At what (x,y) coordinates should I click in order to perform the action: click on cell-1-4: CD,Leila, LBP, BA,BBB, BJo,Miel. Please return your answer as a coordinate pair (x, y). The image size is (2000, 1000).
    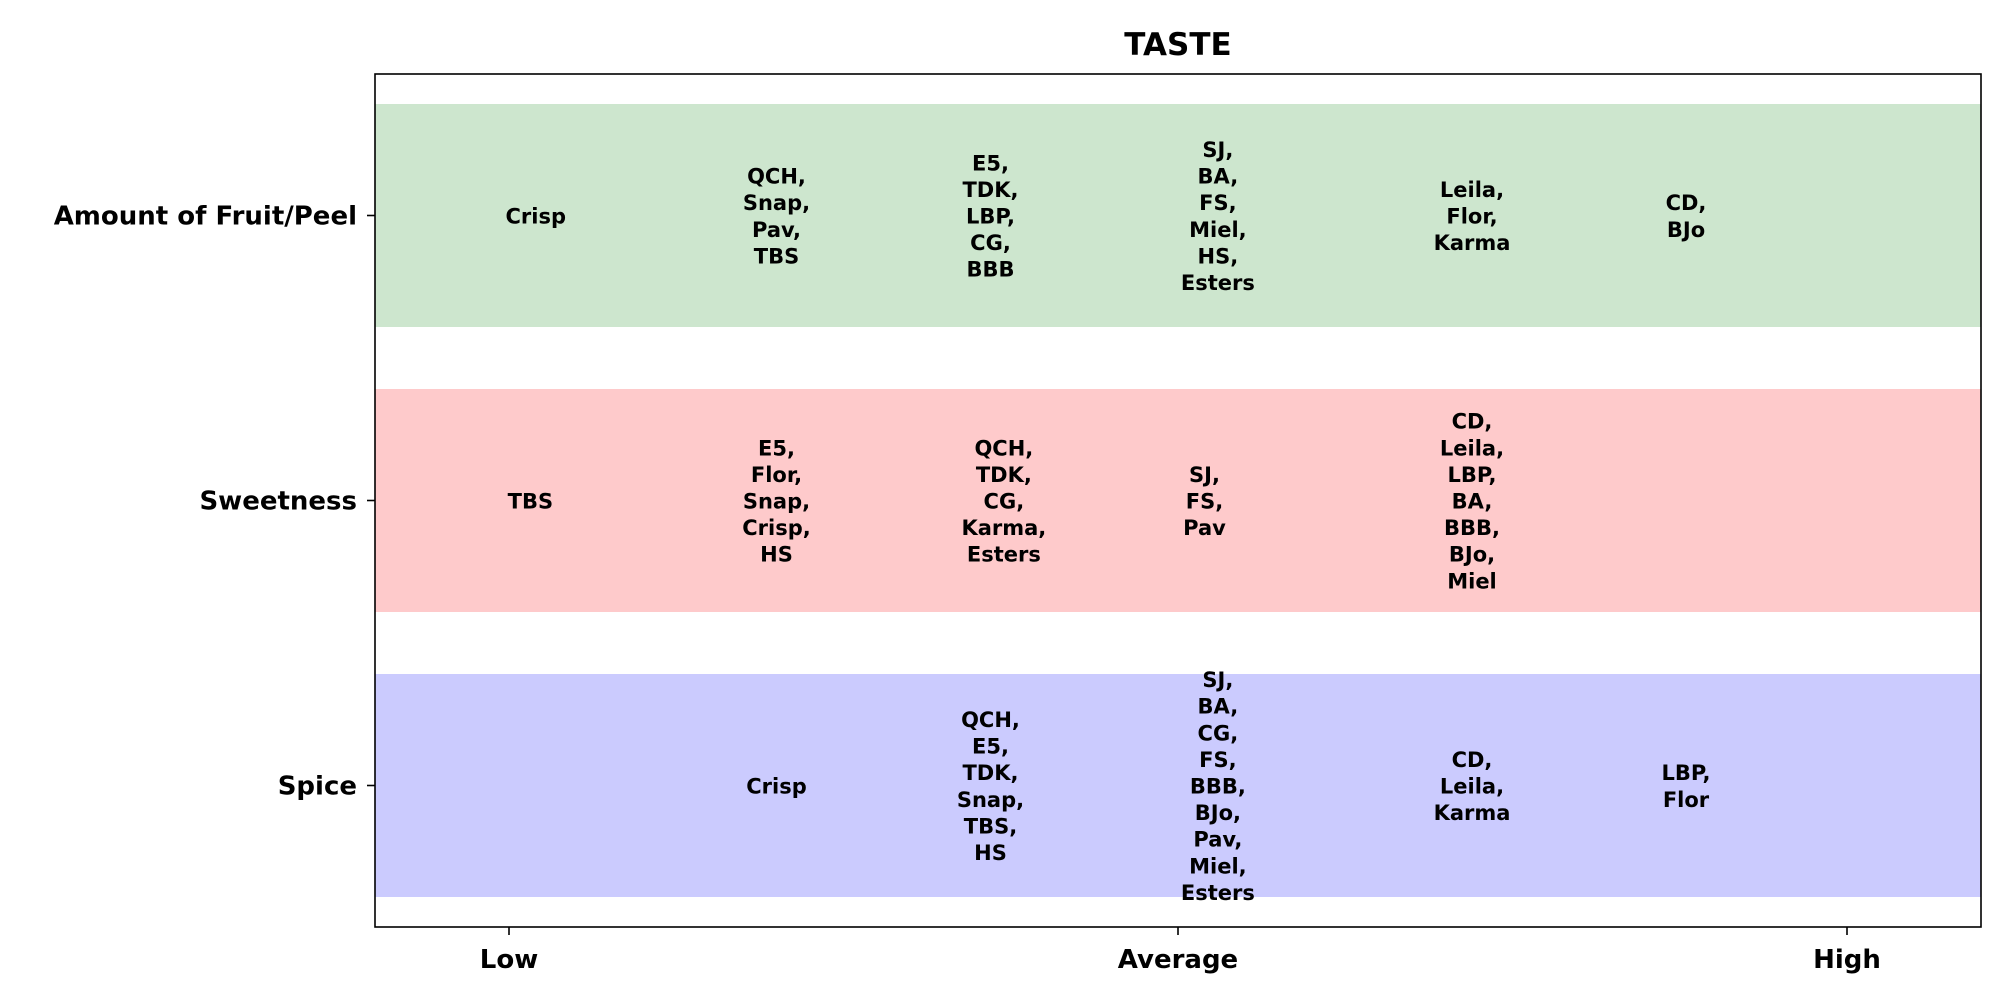
    Looking at the image, I should click on (1472, 502).